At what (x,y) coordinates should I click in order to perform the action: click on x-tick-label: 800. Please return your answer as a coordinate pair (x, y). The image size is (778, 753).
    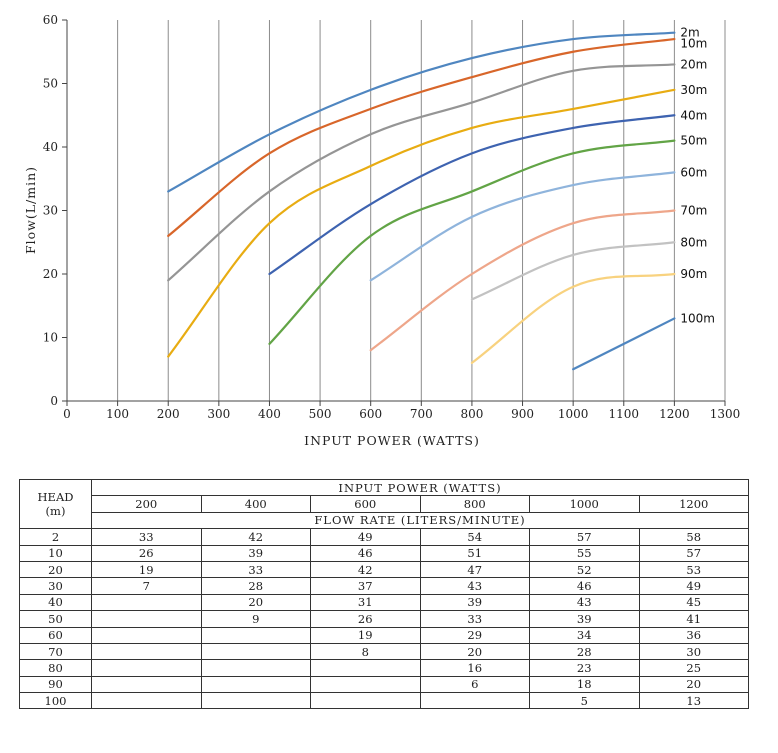
    Looking at the image, I should click on (471, 414).